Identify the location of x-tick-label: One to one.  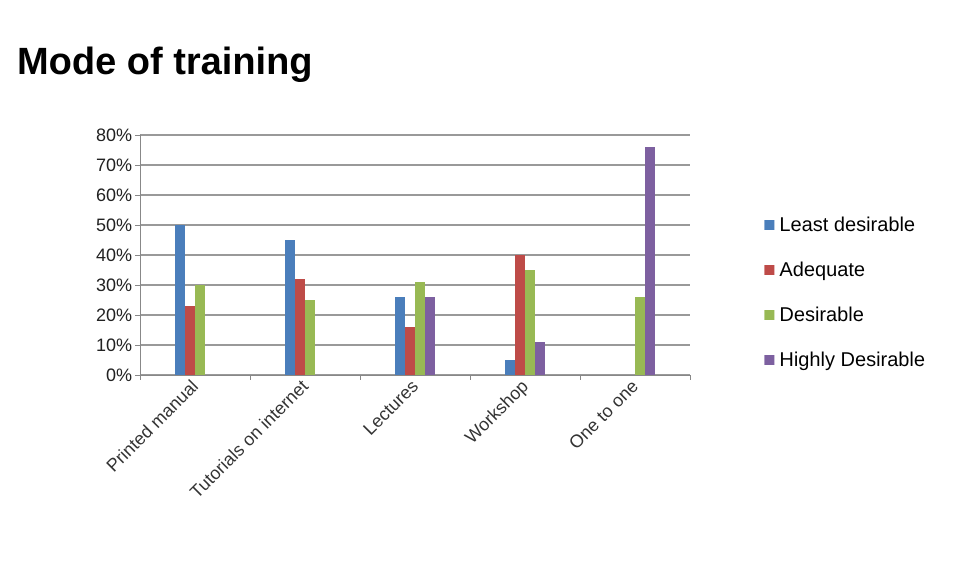
(603, 415).